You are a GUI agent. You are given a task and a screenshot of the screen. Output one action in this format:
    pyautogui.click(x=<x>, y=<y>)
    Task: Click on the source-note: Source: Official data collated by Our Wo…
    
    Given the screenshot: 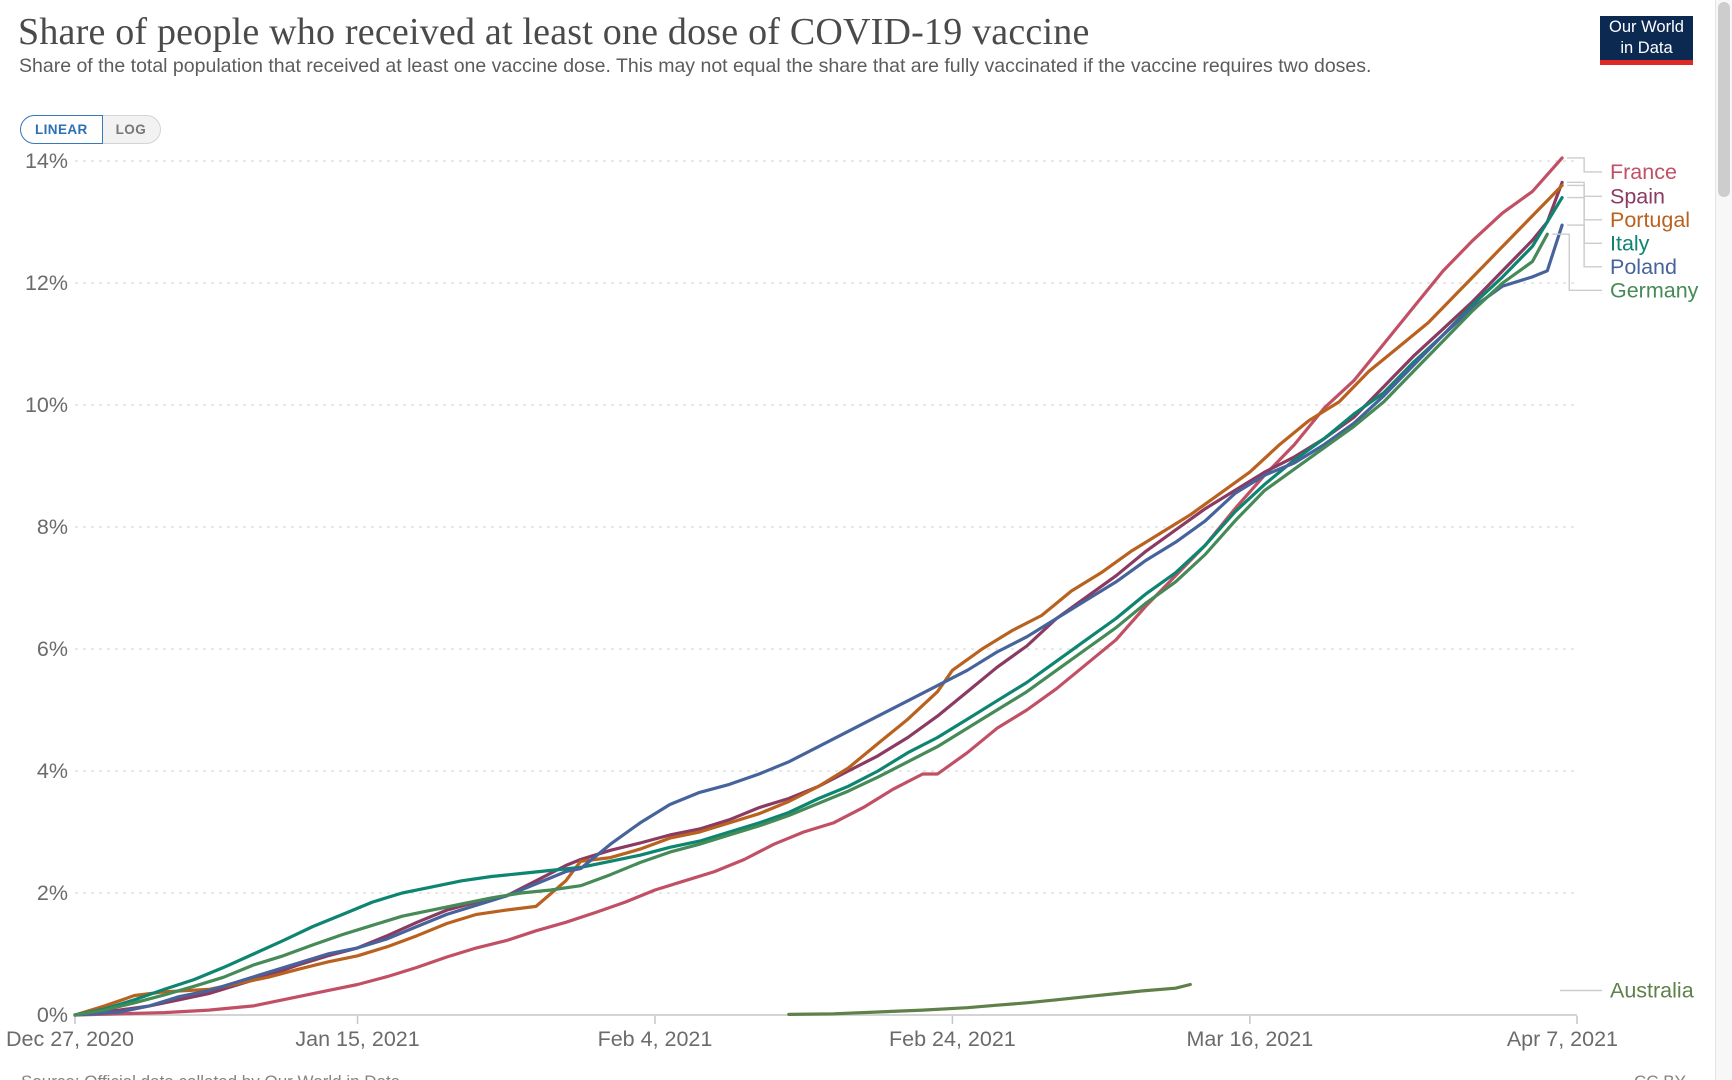 What is the action you would take?
    pyautogui.click(x=210, y=1076)
    